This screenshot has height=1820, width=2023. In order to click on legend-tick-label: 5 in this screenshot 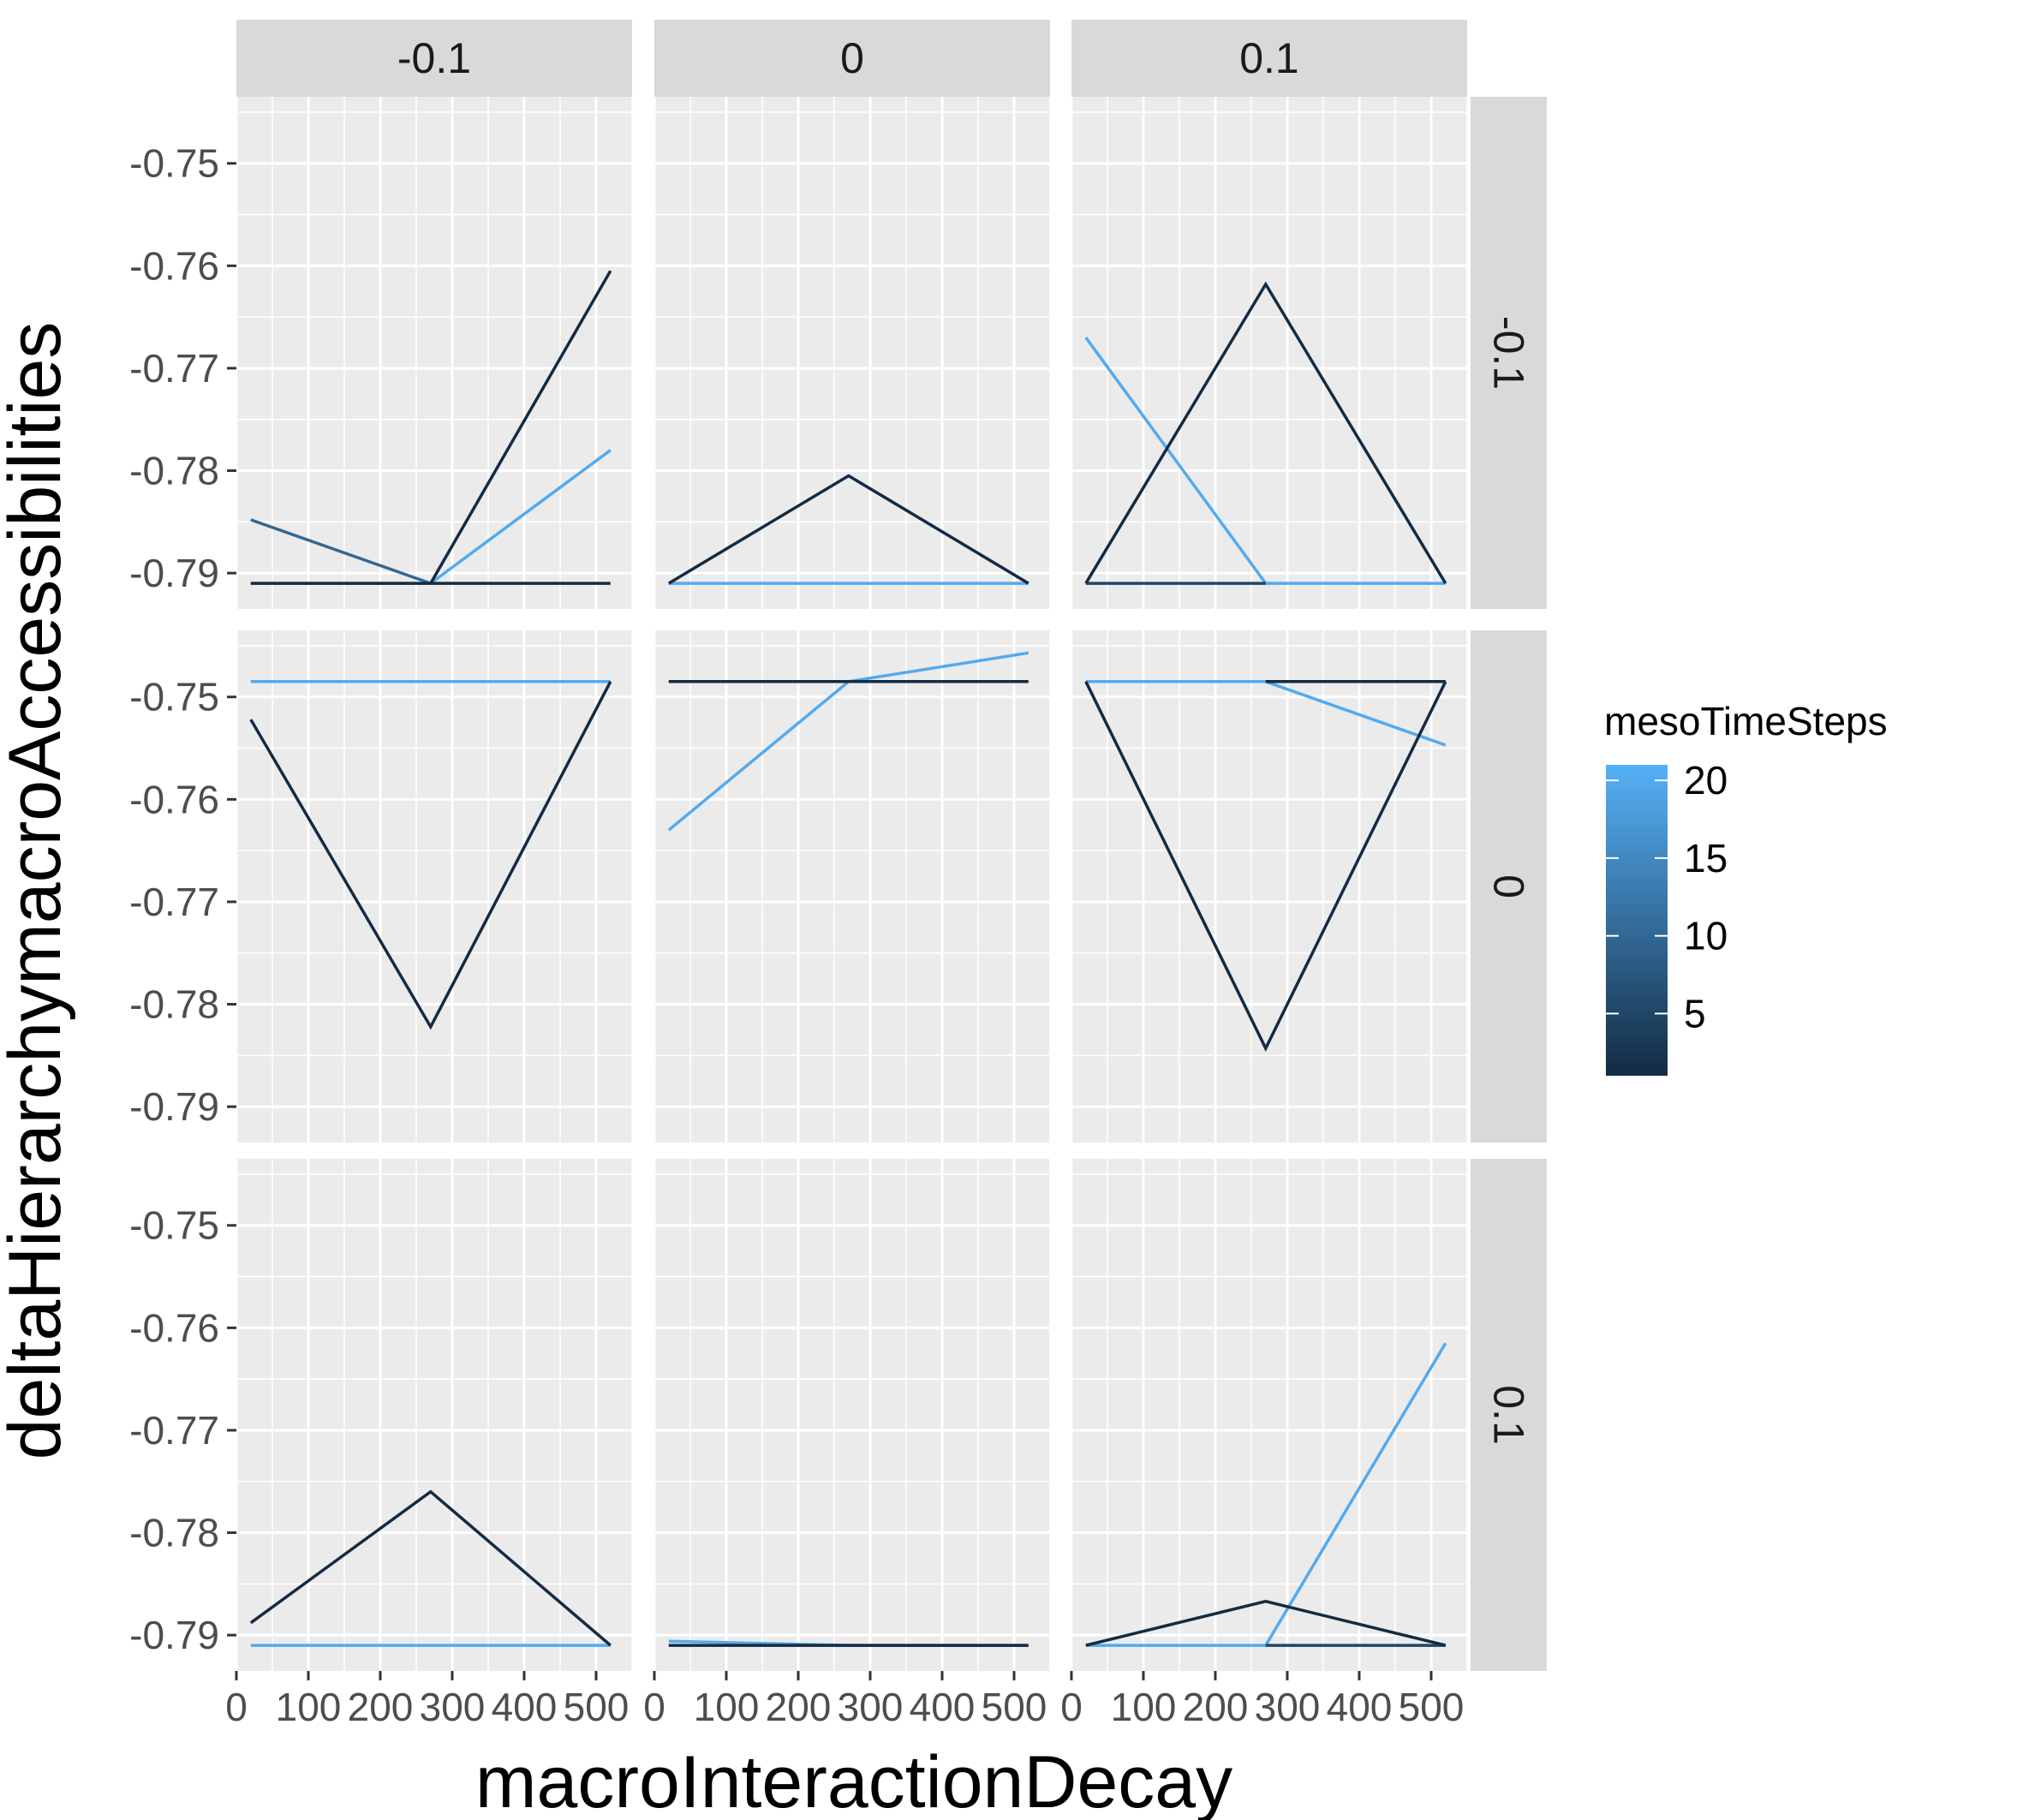, I will do `click(1695, 1013)`.